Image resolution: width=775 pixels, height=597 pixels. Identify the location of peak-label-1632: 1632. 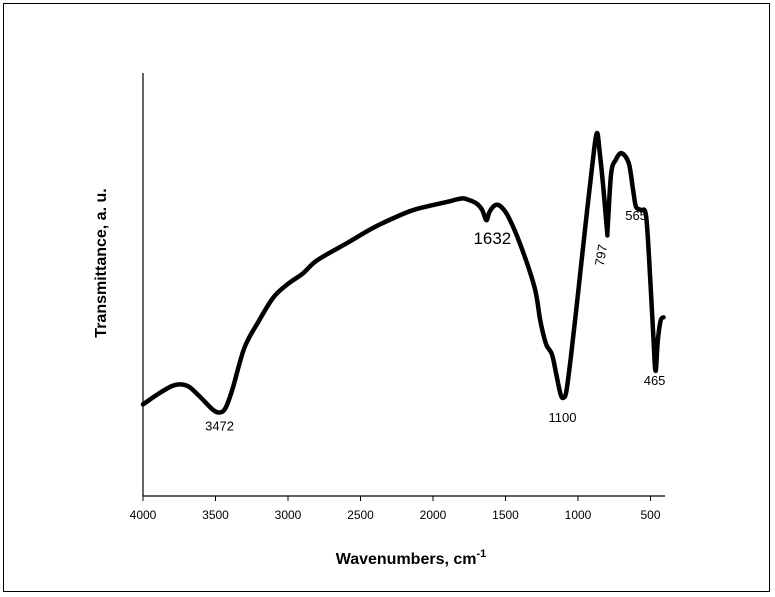
(492, 238).